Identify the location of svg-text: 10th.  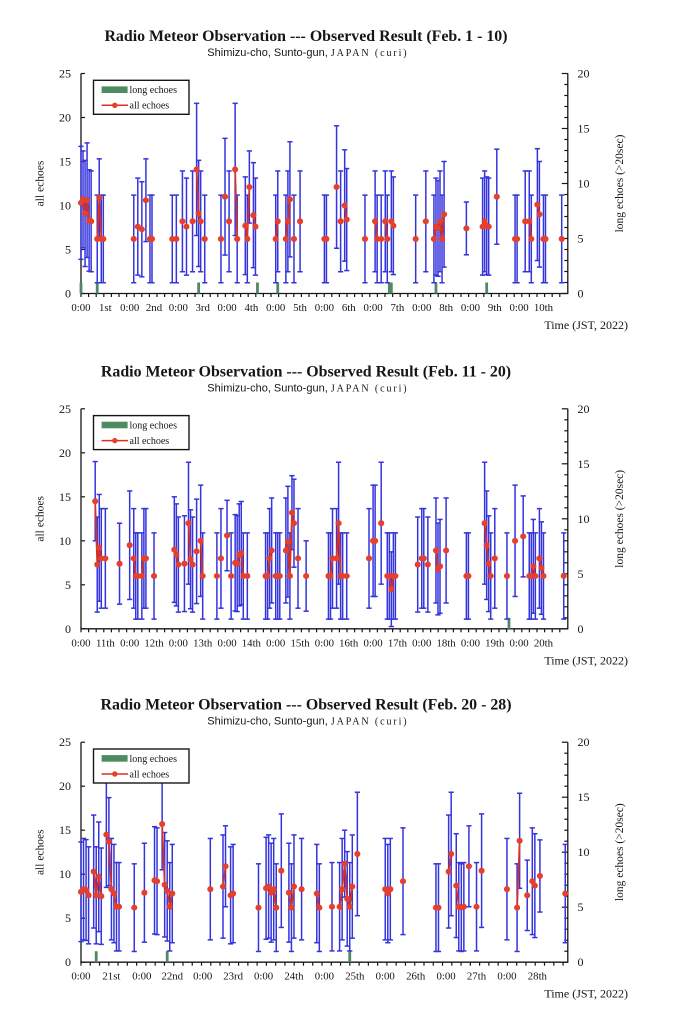
(544, 308).